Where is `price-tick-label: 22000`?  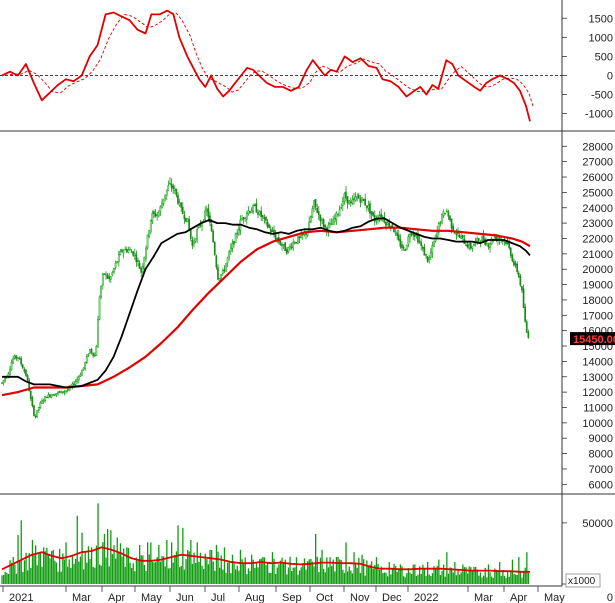 price-tick-label: 22000 is located at coordinates (597, 239).